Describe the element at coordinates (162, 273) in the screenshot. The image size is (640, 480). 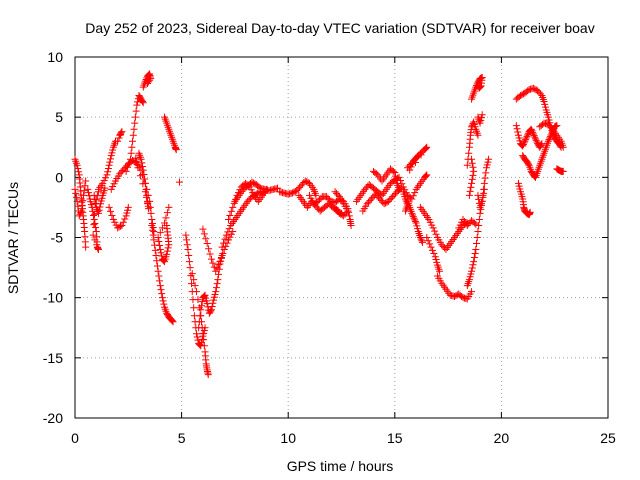
I see `series-arc-l` at that location.